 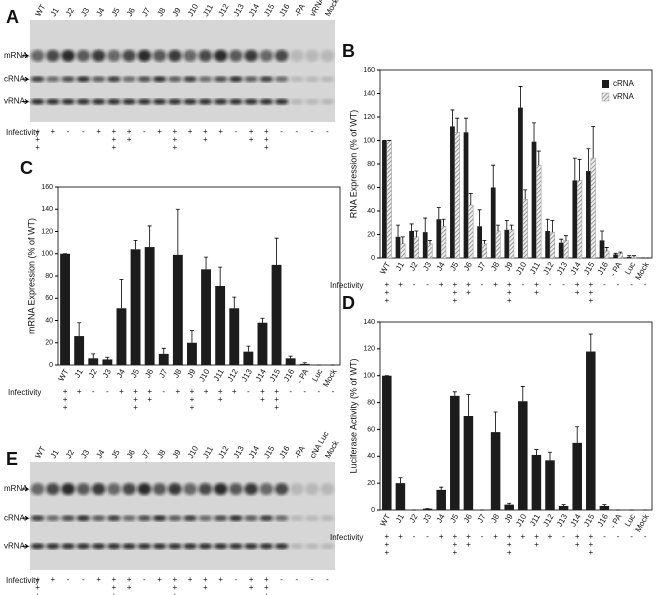 I want to click on x-tick-label: J15, so click(x=589, y=520).